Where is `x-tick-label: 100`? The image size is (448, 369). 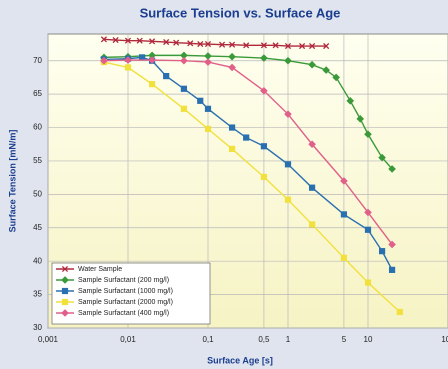 x-tick-label: 100 is located at coordinates (444, 339).